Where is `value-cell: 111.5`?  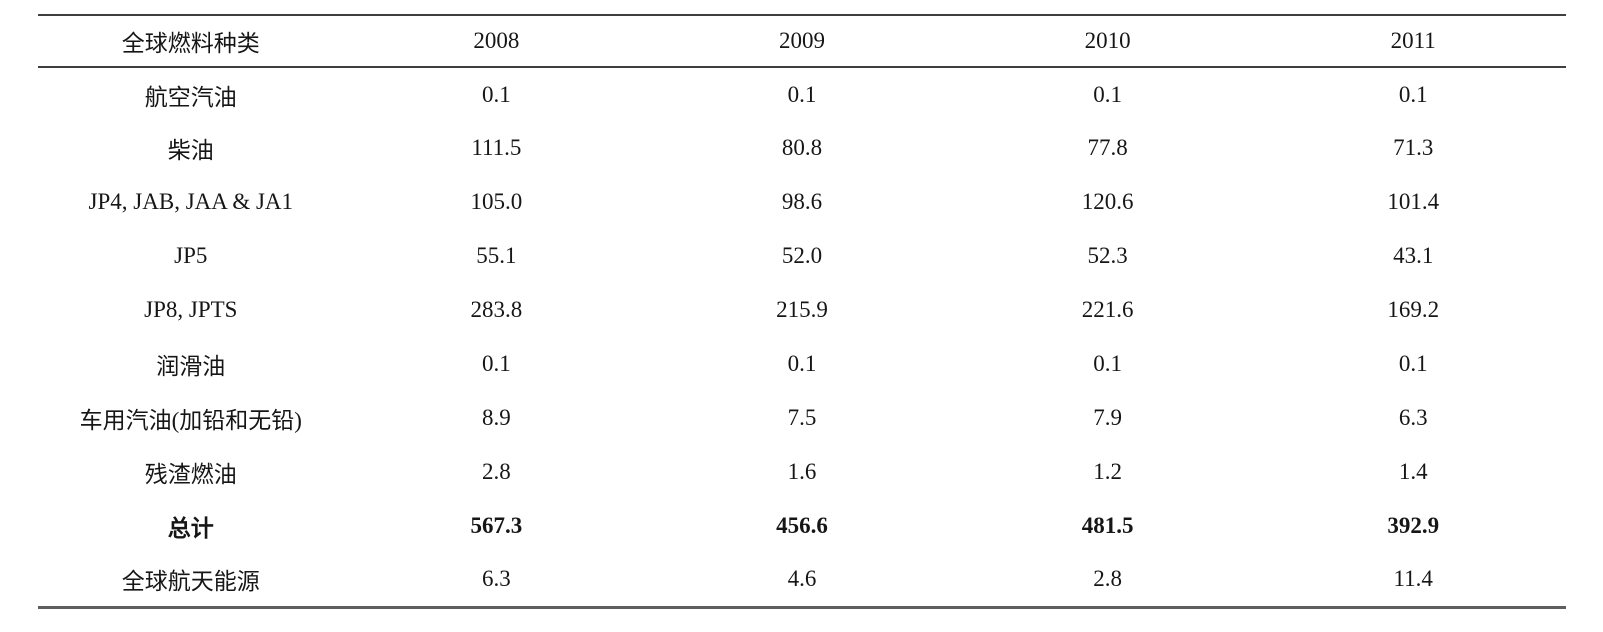
value-cell: 111.5 is located at coordinates (496, 147).